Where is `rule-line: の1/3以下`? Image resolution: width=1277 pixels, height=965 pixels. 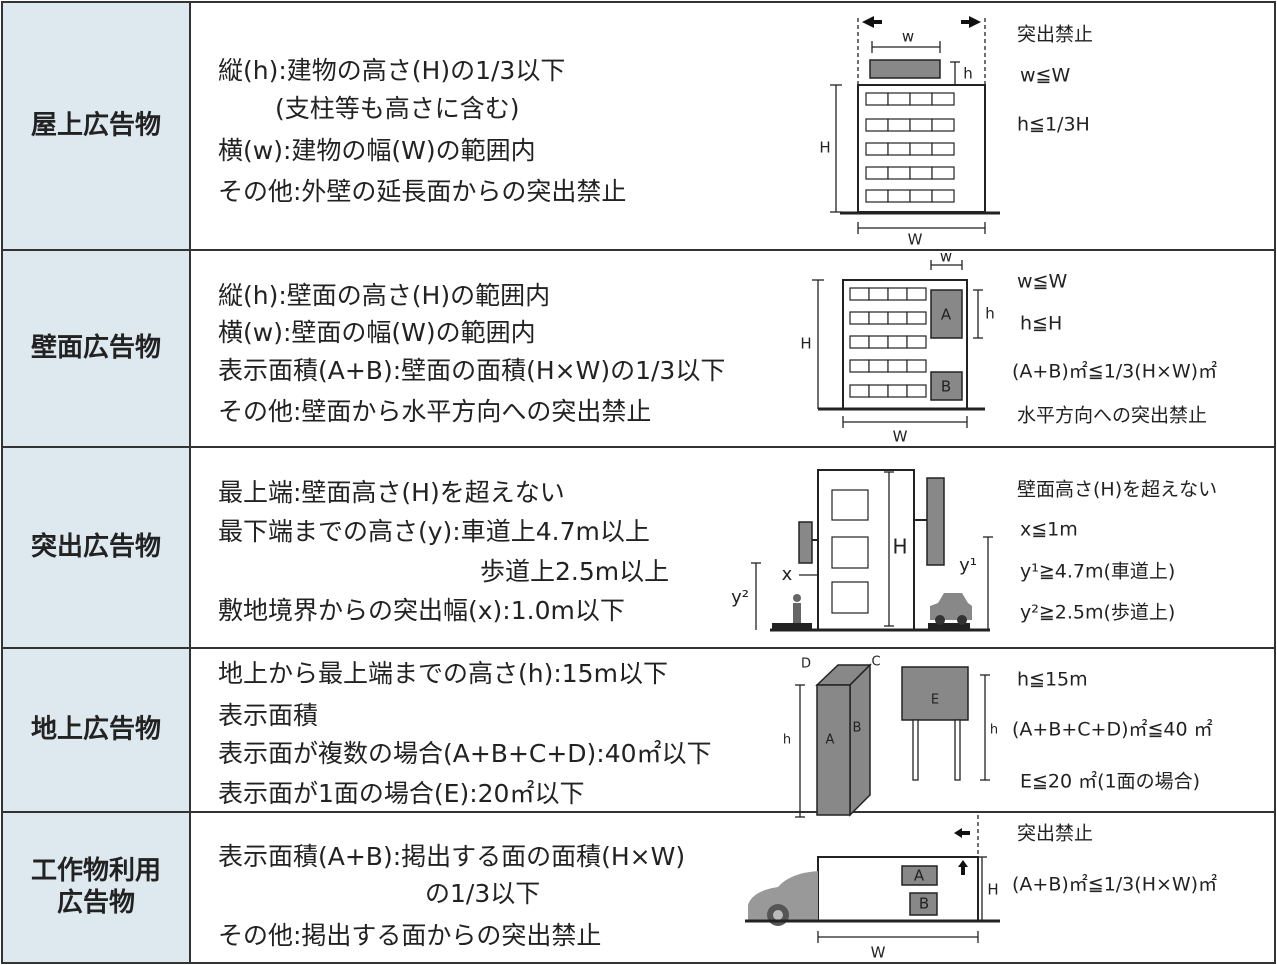
rule-line: の1/3以下 is located at coordinates (482, 893).